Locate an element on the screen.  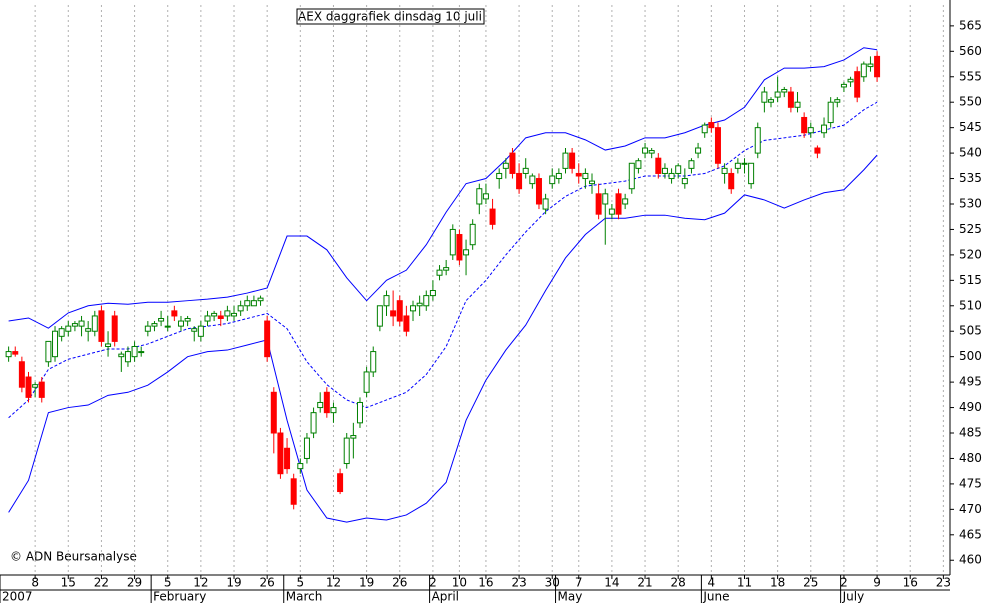
x-tick-label: 10 is located at coordinates (459, 583).